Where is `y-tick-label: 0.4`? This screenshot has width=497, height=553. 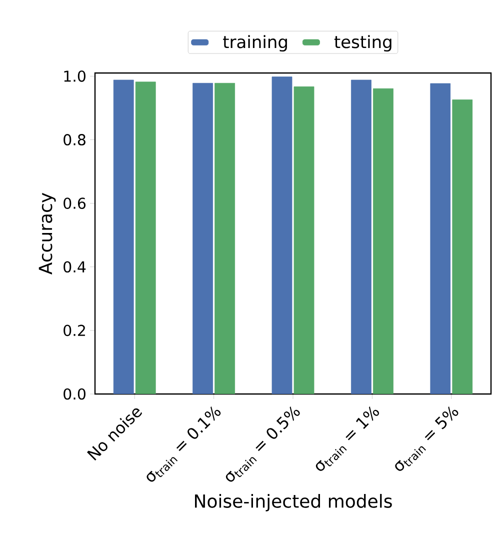
y-tick-label: 0.4 is located at coordinates (75, 267).